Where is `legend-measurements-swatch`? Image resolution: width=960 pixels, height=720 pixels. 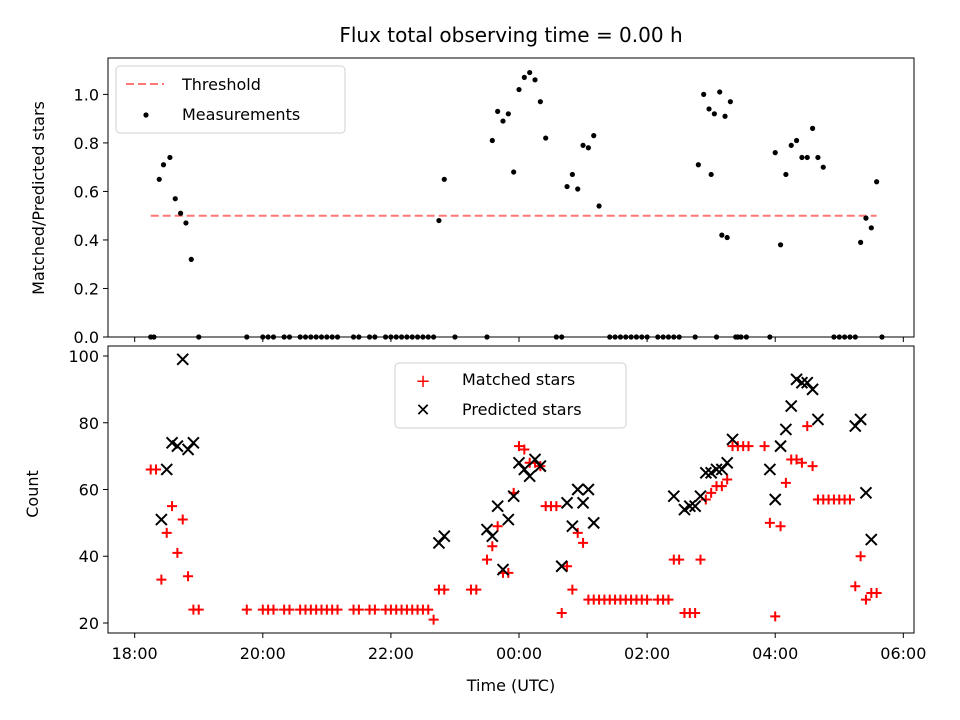
legend-measurements-swatch is located at coordinates (146, 115).